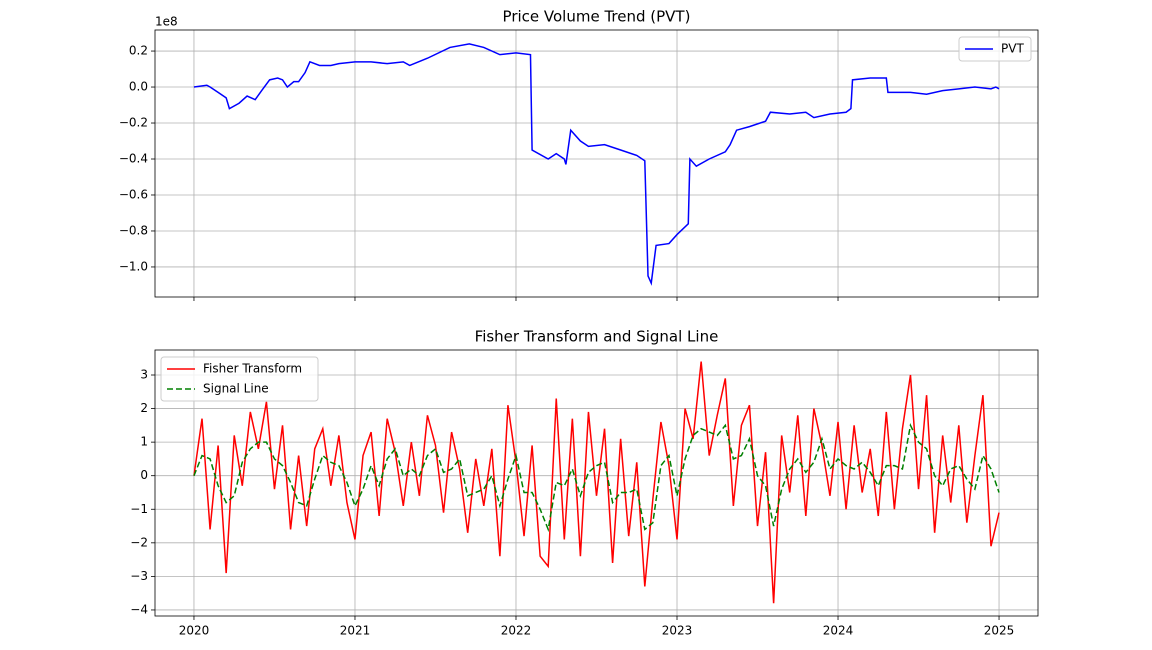 Image resolution: width=1152 pixels, height=650 pixels. I want to click on y-tick-label: −3, so click(139, 576).